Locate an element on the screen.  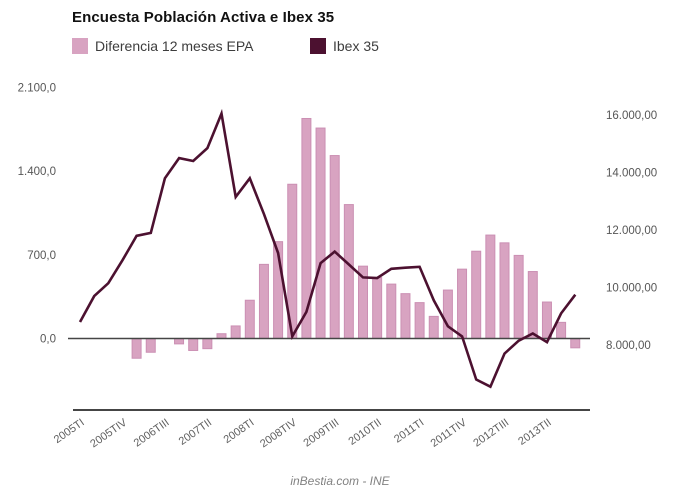
chart-legend: Diferencia 12 meses EPA Ibex 35 is located at coordinates (340, 46).